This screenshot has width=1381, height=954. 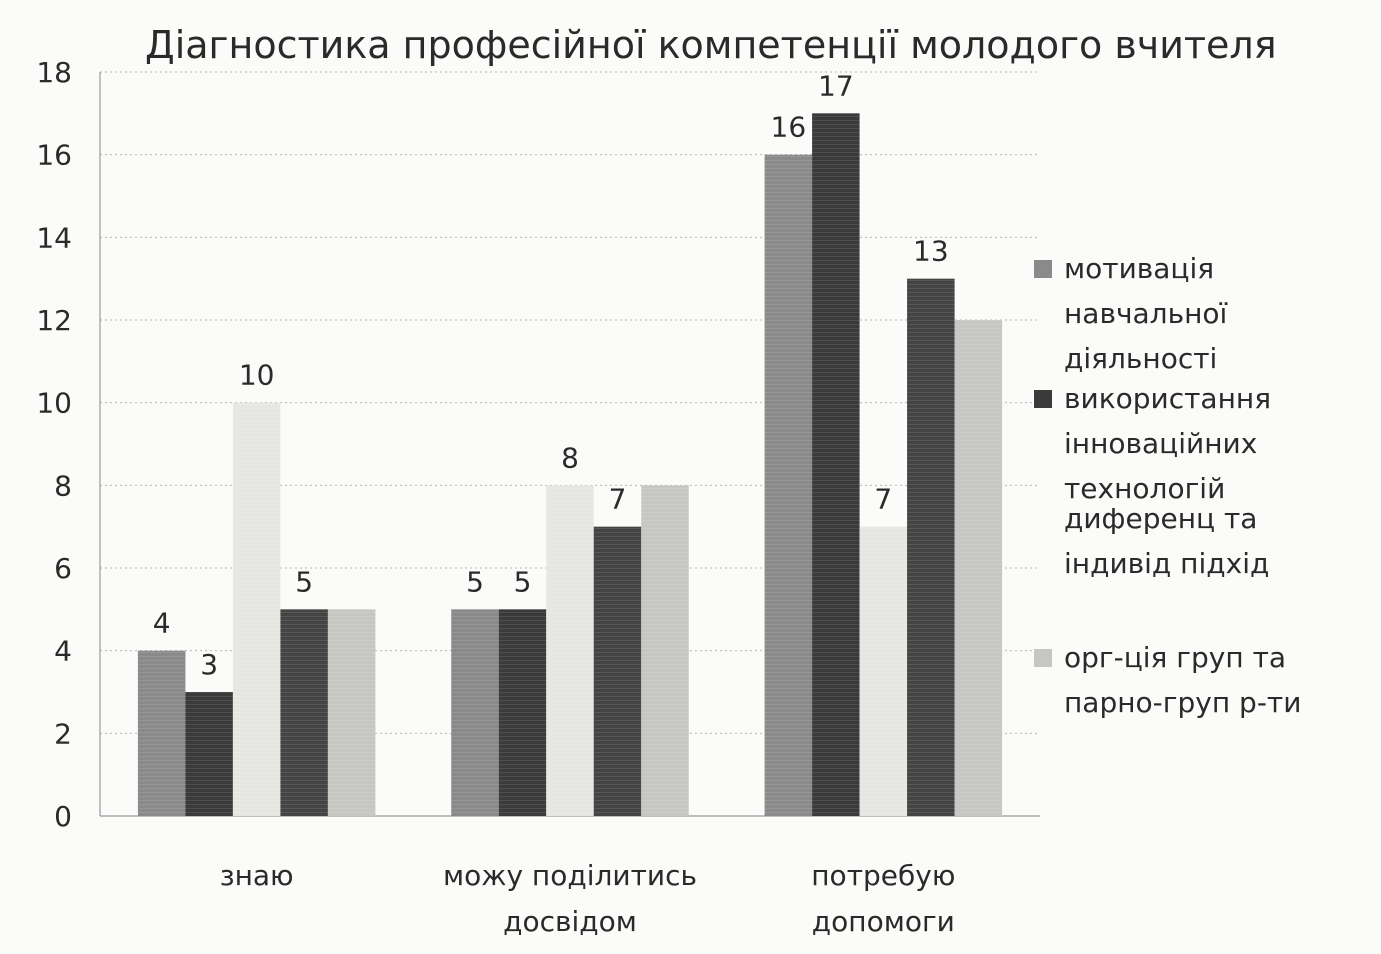 I want to click on y-tick-label: 18, so click(x=54, y=72).